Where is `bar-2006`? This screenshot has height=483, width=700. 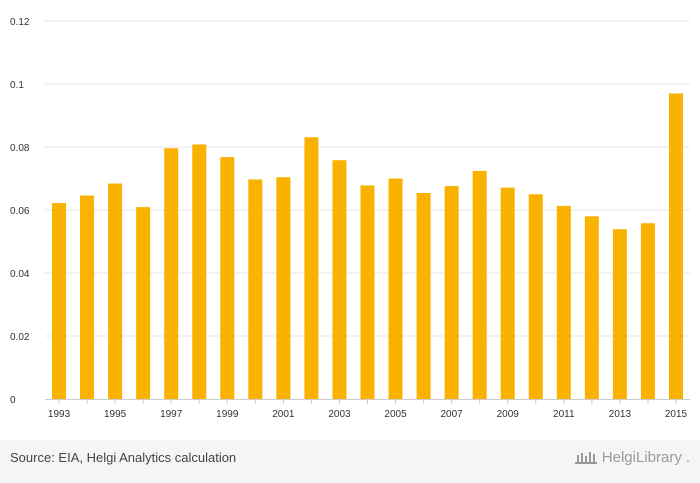
bar-2006 is located at coordinates (423, 295).